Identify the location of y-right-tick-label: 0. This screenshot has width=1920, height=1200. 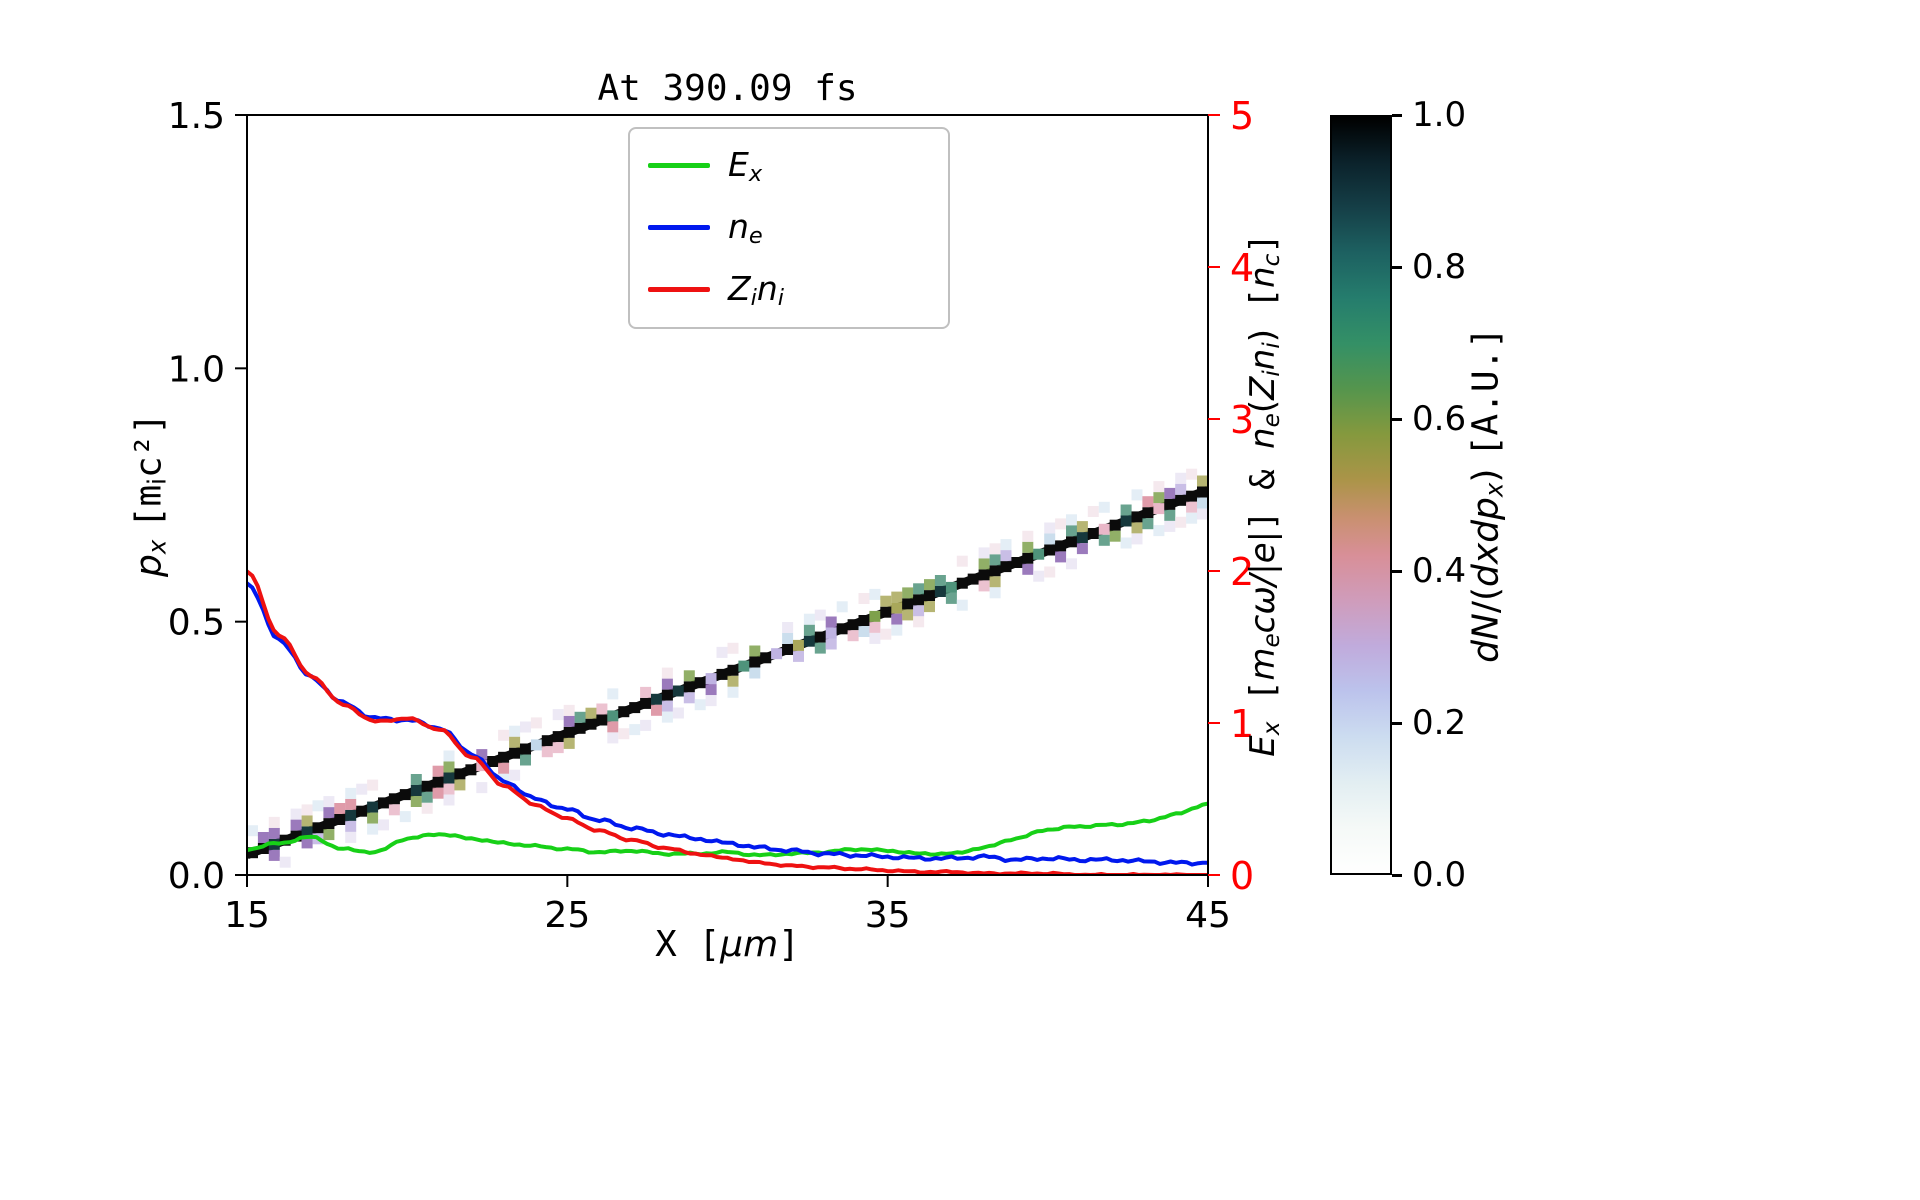
(1242, 876).